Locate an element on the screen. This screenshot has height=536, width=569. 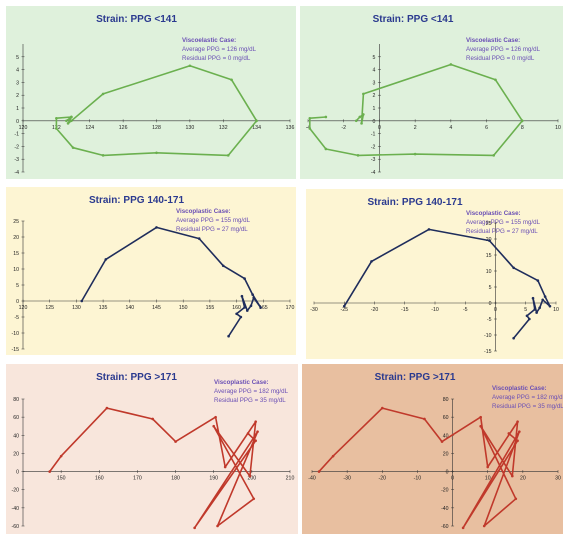
x-tick-label: 180 is located at coordinates (175, 479).